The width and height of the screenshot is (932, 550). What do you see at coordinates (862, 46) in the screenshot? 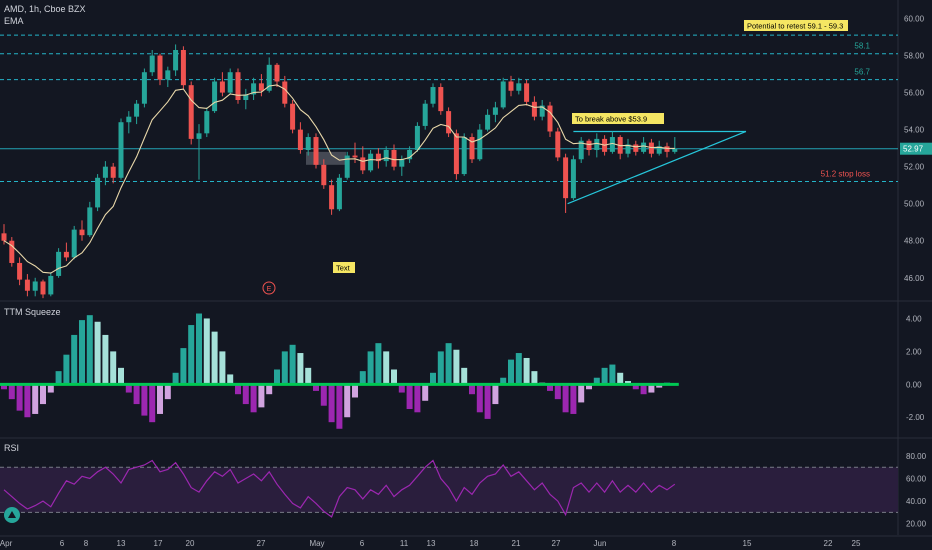
I see `level-label: 58.1` at bounding box center [862, 46].